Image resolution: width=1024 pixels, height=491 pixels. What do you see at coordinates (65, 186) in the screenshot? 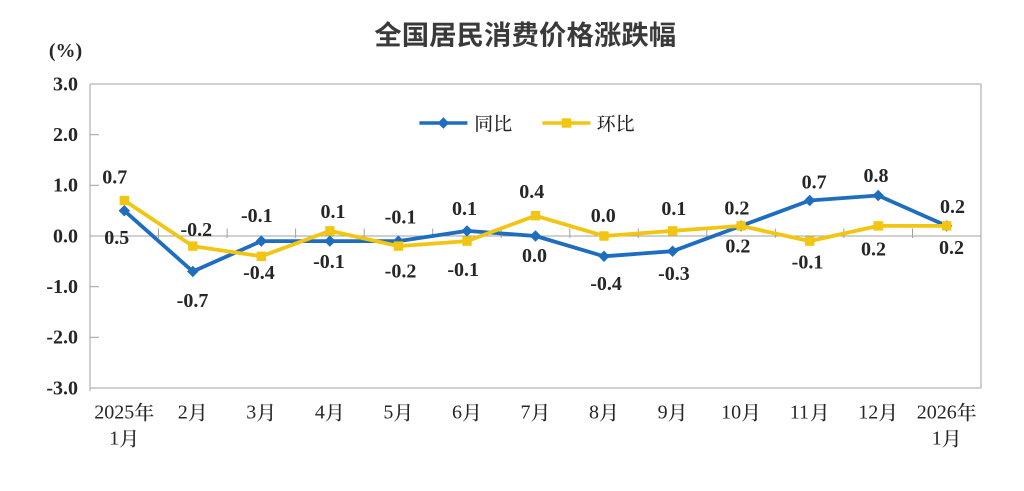
I see `svg-text: 1.0` at bounding box center [65, 186].